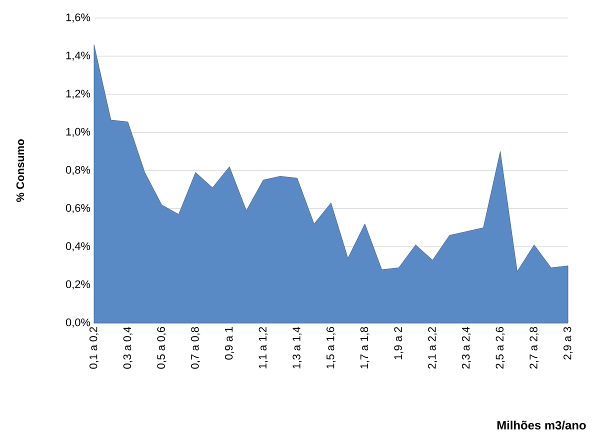  I want to click on x-tick-label: 1,5 a 1,6, so click(331, 347).